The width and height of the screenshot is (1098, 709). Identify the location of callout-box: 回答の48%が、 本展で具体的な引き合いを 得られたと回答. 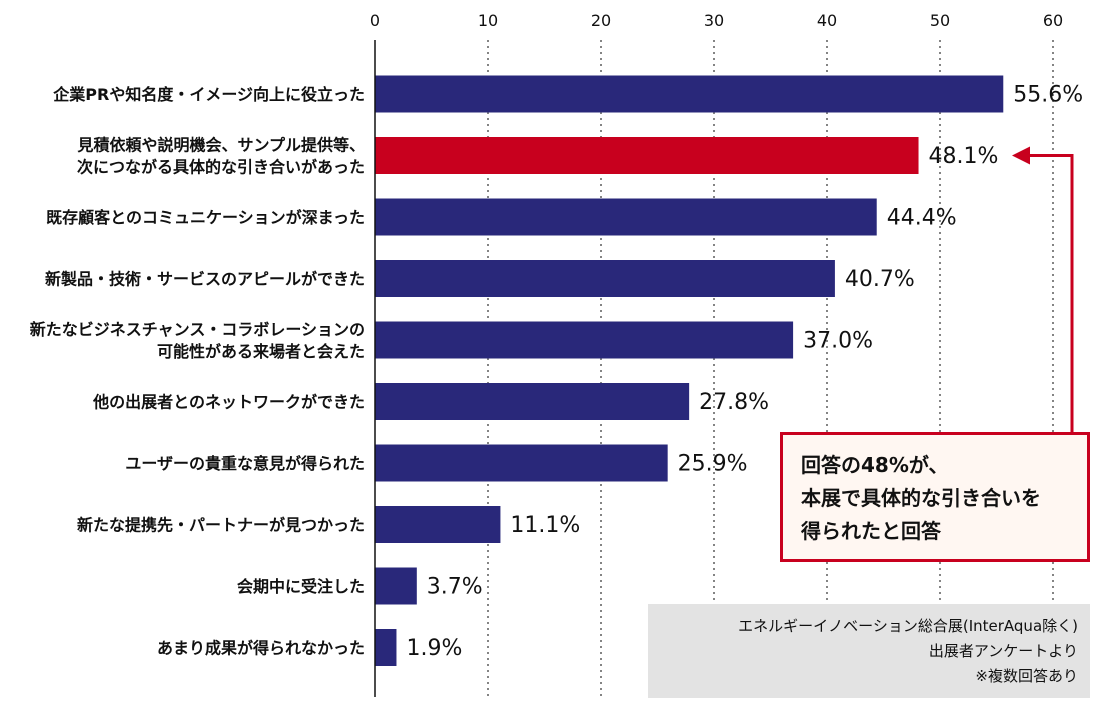
(935, 497).